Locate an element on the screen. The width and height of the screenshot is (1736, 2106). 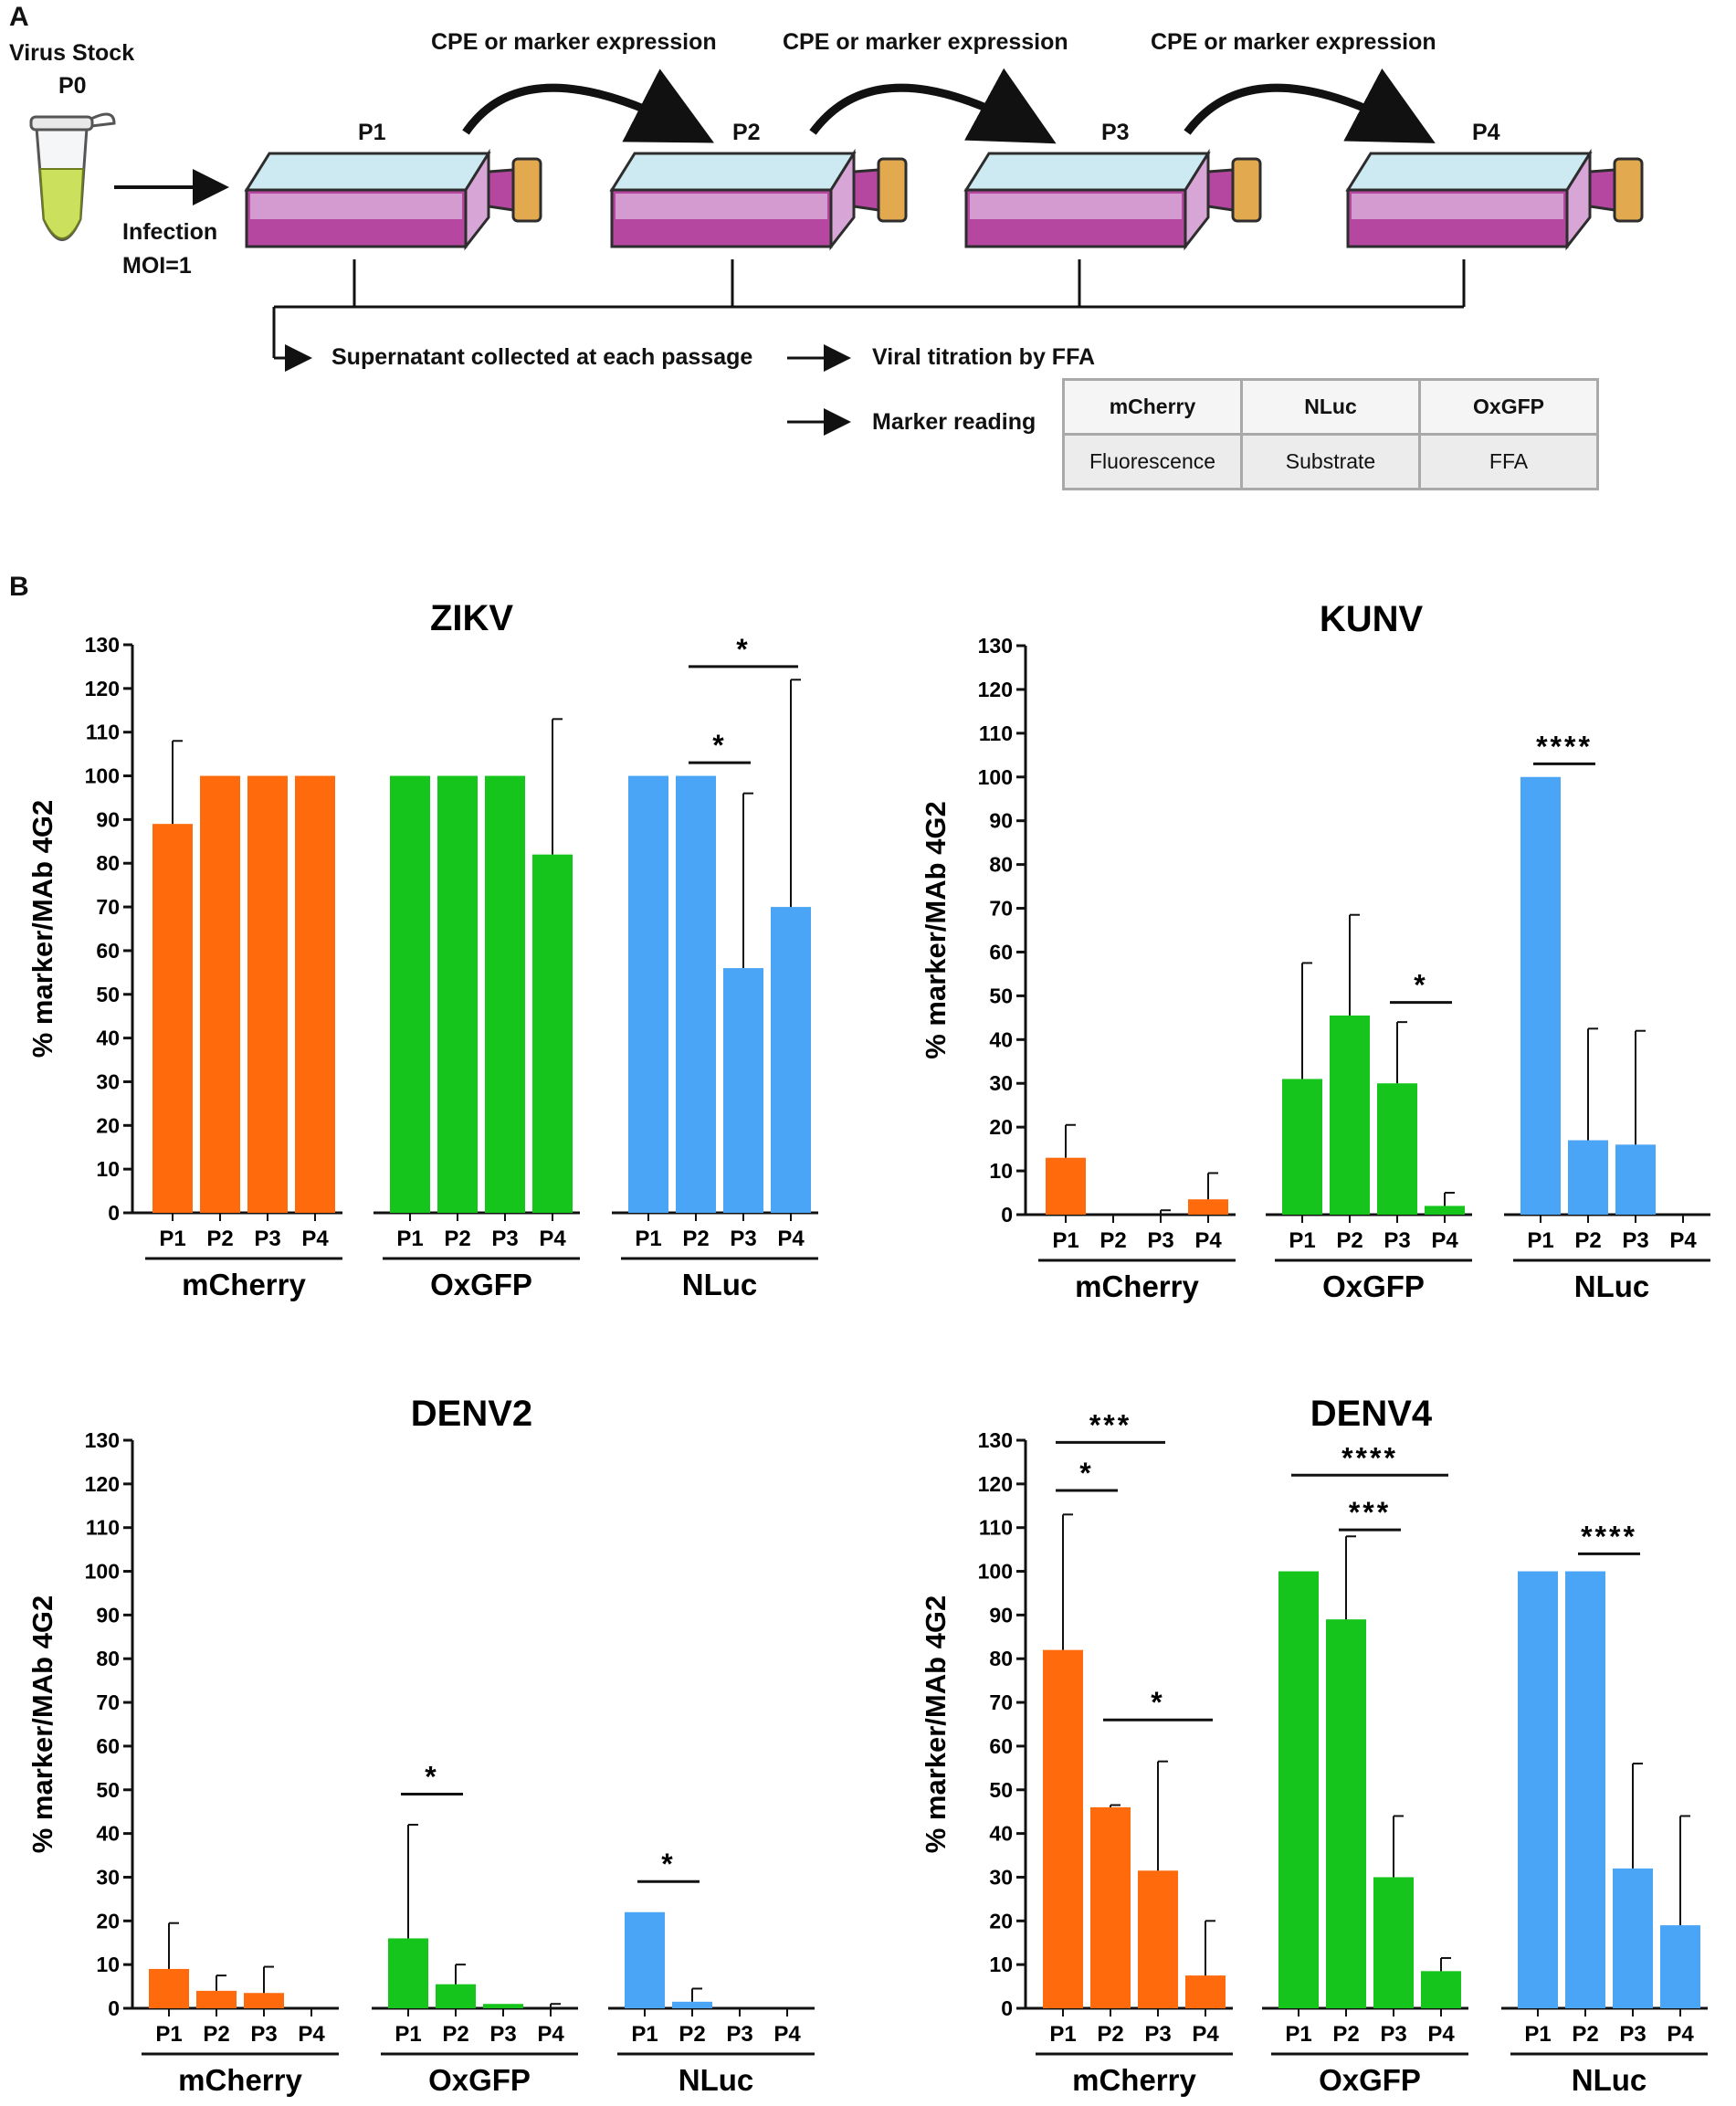
virus-tube-icon is located at coordinates (72, 176).